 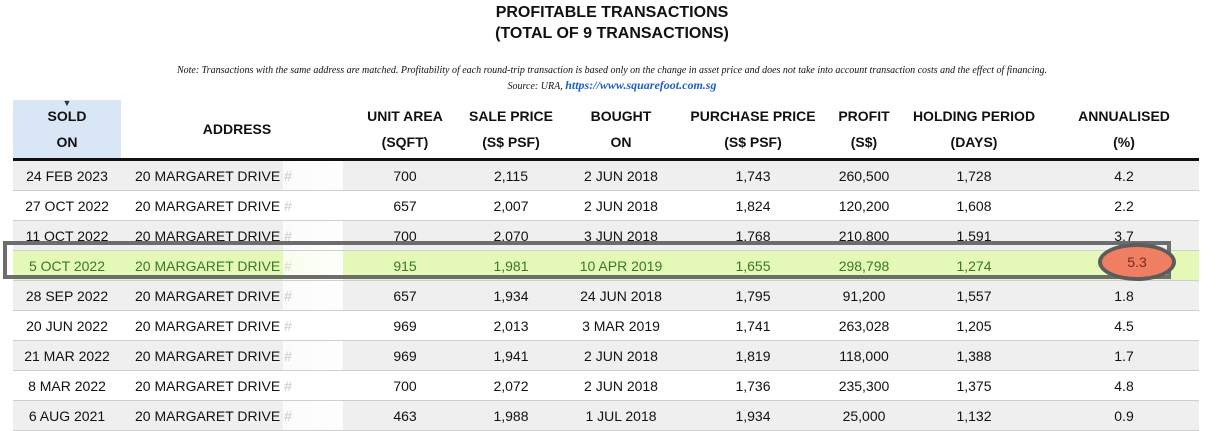 I want to click on cell-sold-on: 21 MAR 2022, so click(x=67, y=355).